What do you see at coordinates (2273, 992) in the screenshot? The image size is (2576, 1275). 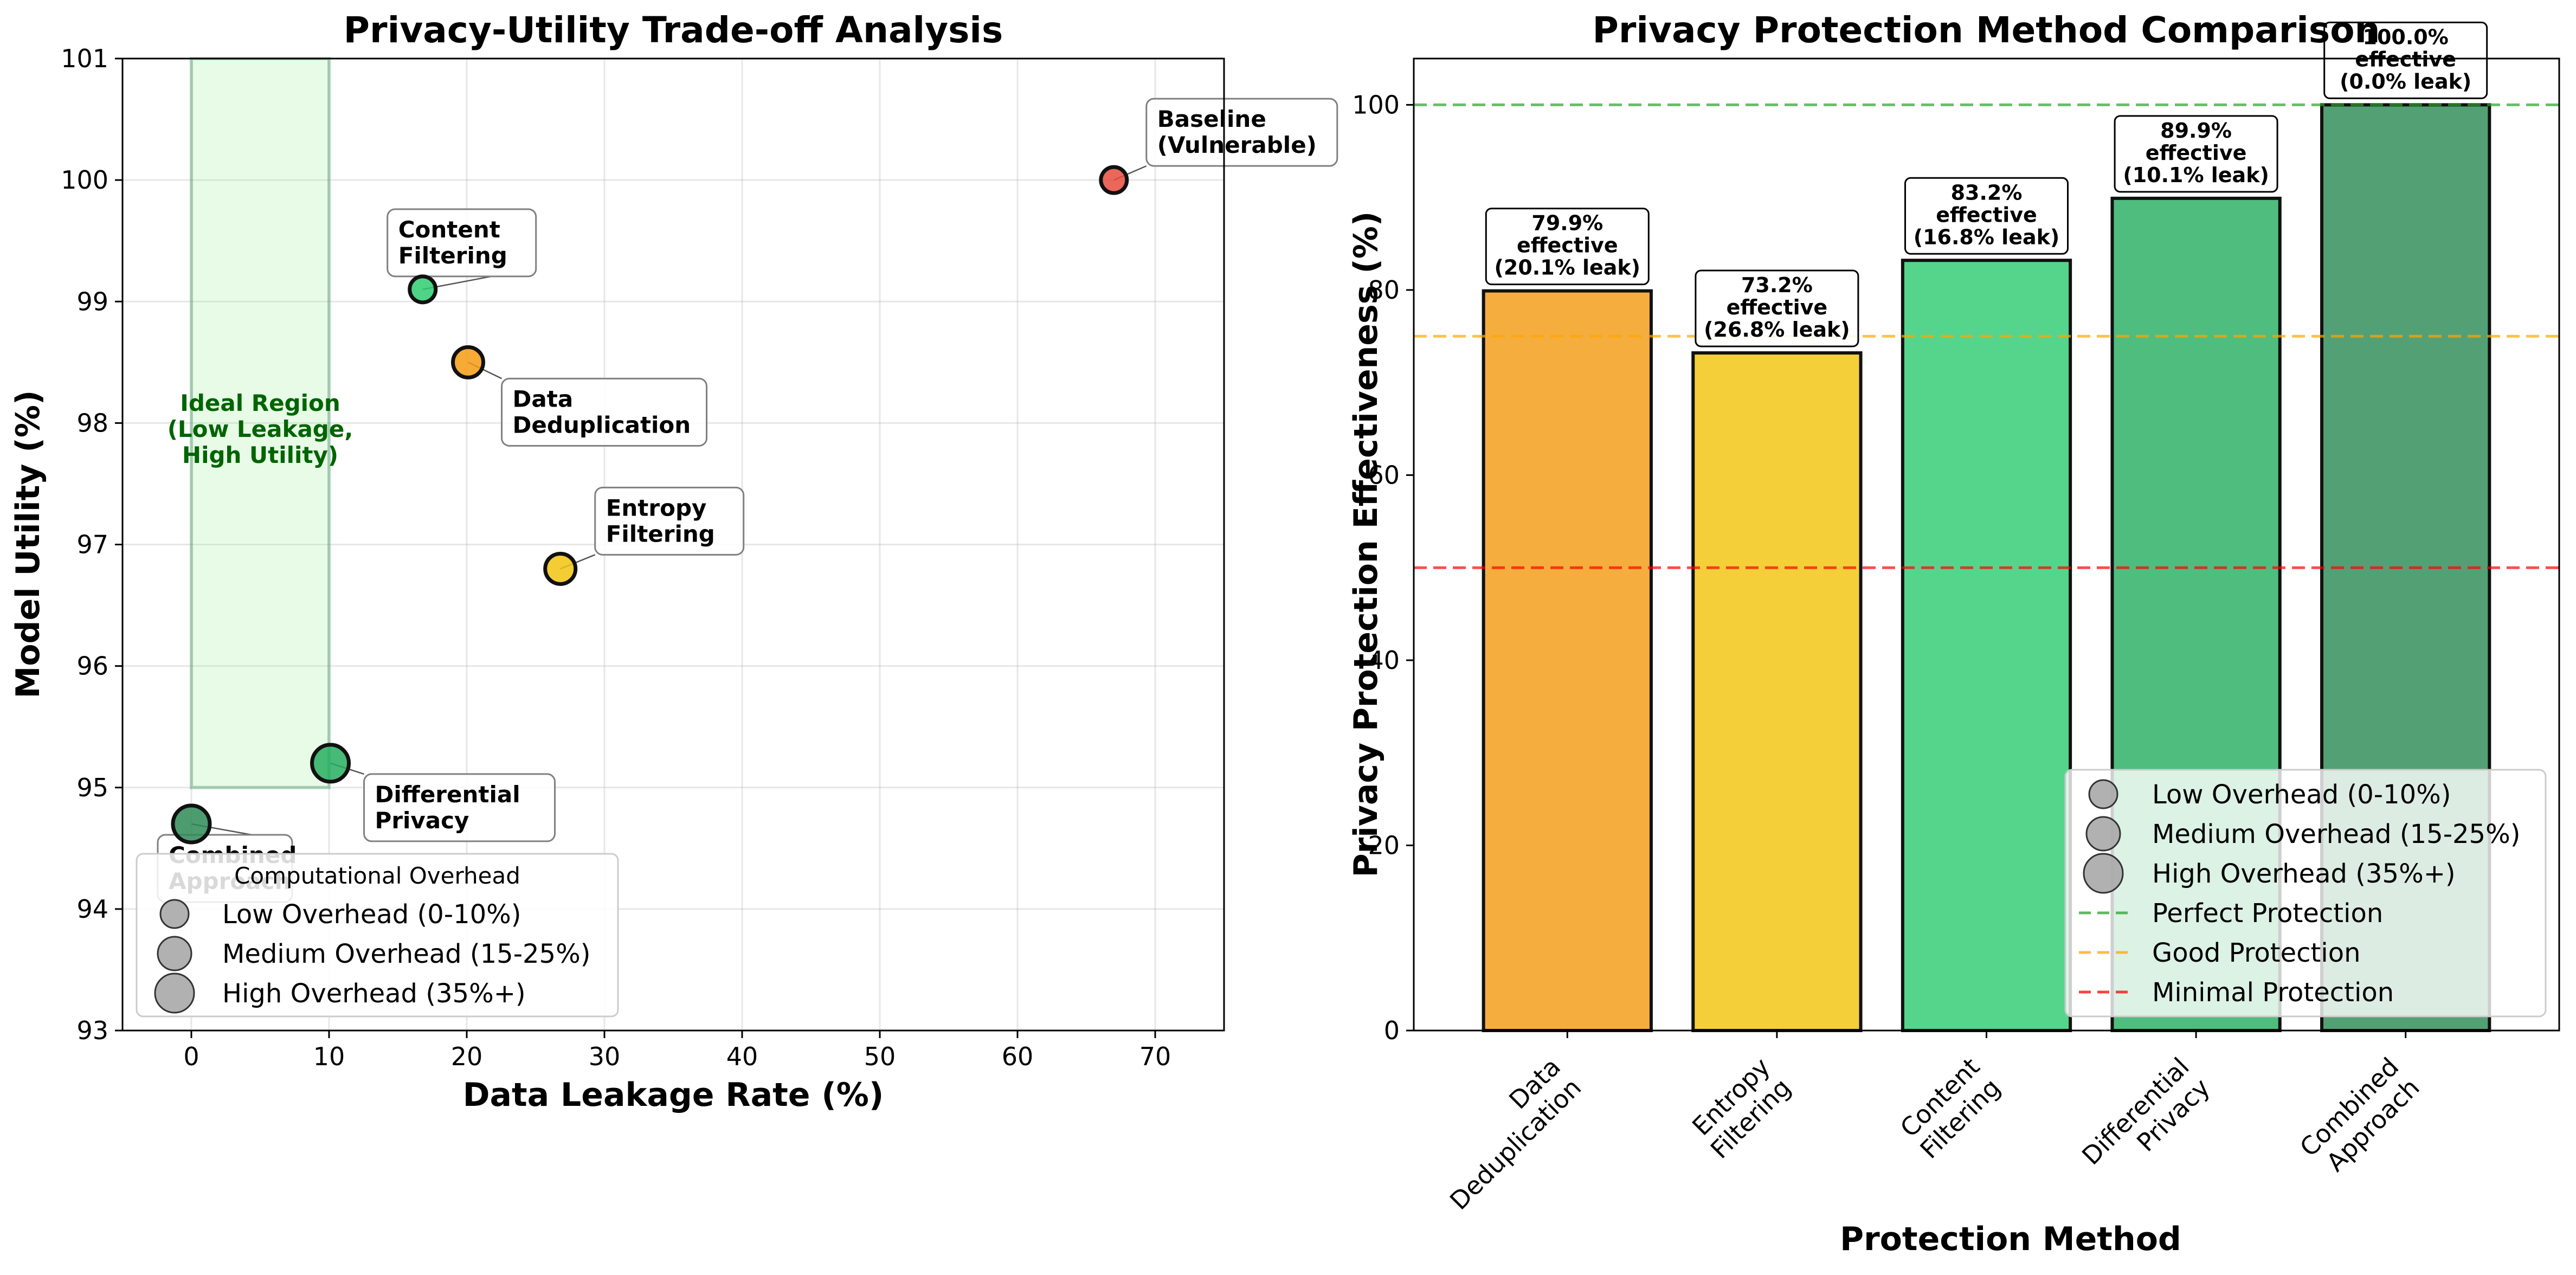 I see `legend-entry: Minimal Protection` at bounding box center [2273, 992].